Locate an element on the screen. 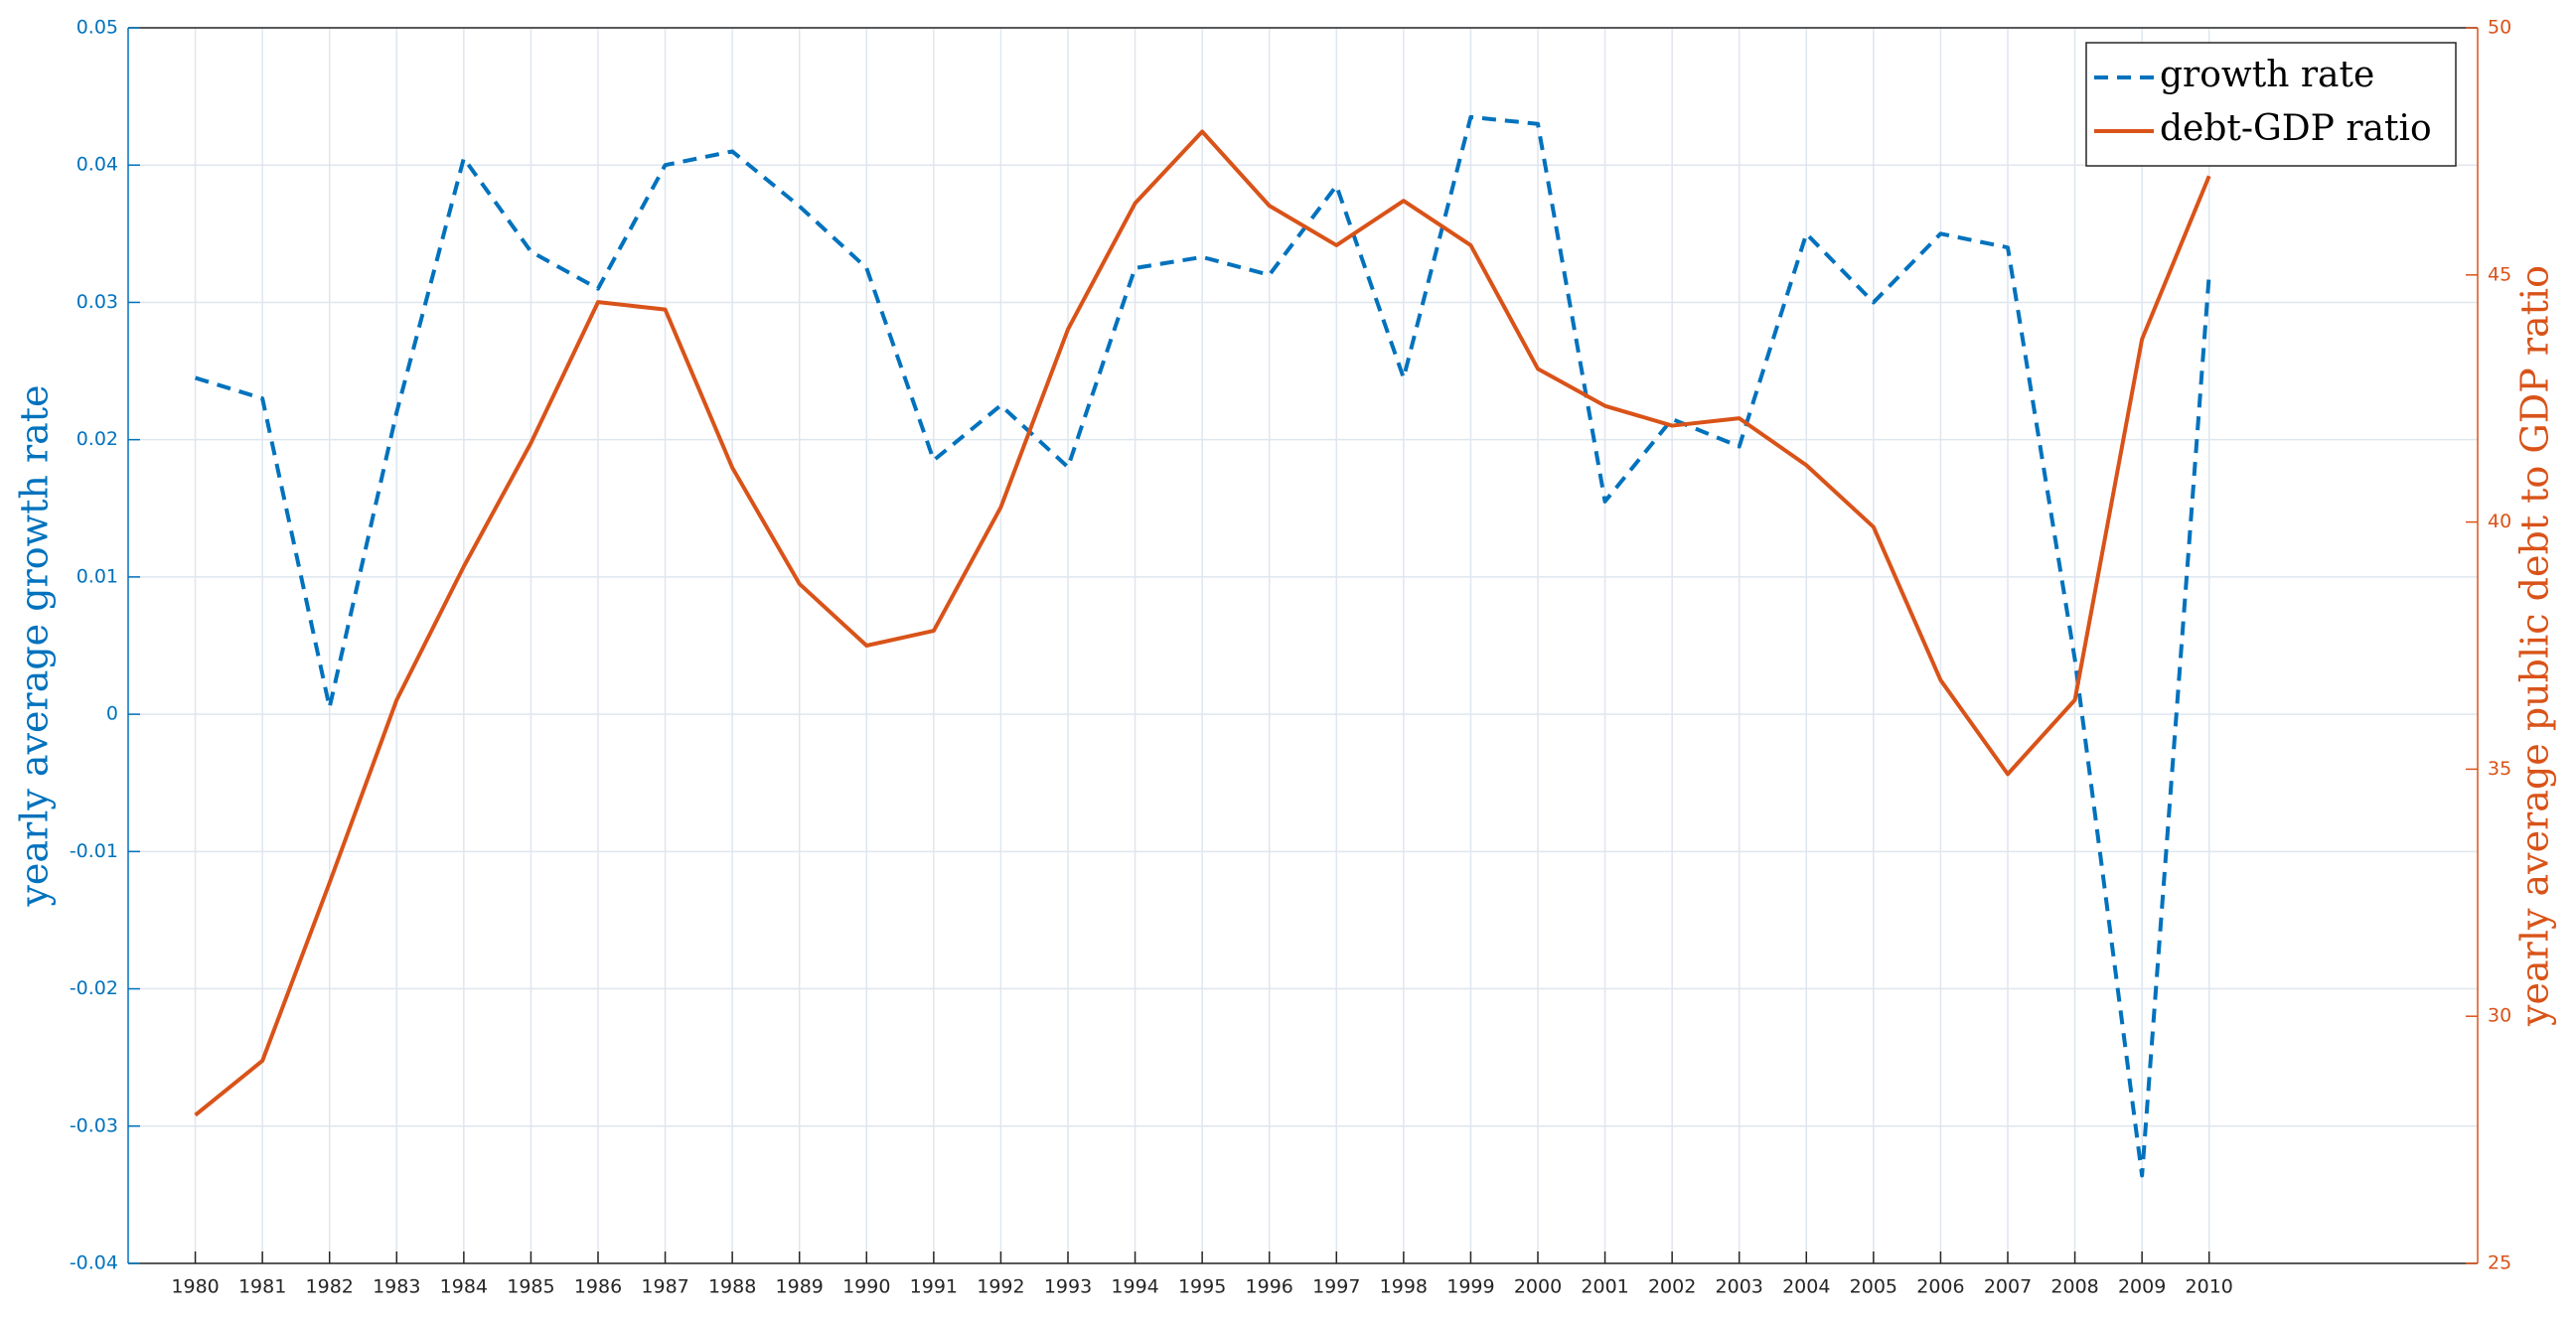  y-axis-label: yearly average growth rate is located at coordinates (35, 645).